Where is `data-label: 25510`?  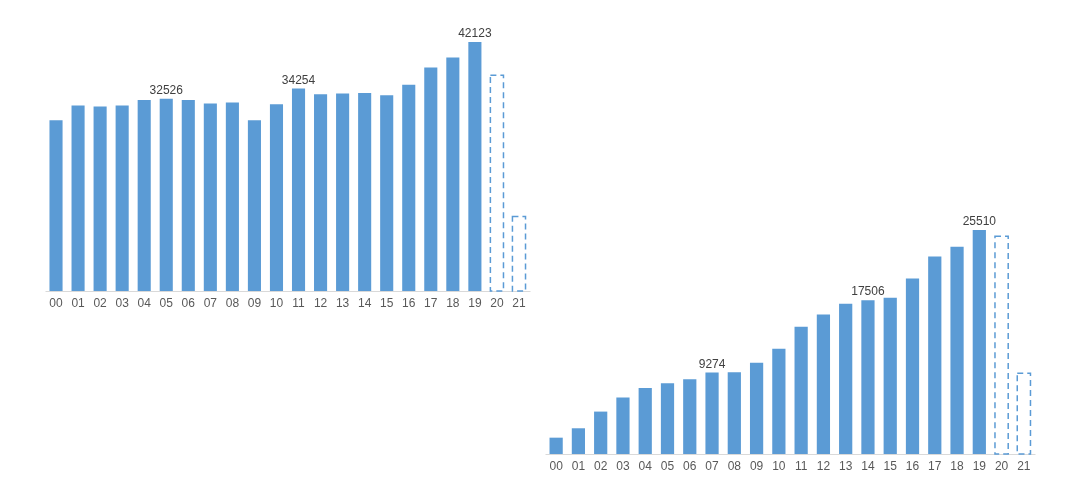
data-label: 25510 is located at coordinates (979, 221).